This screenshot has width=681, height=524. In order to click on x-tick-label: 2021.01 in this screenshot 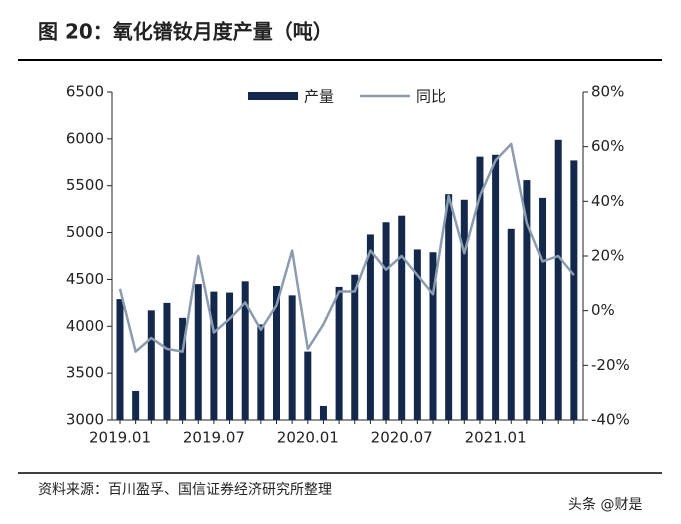, I will do `click(496, 438)`.